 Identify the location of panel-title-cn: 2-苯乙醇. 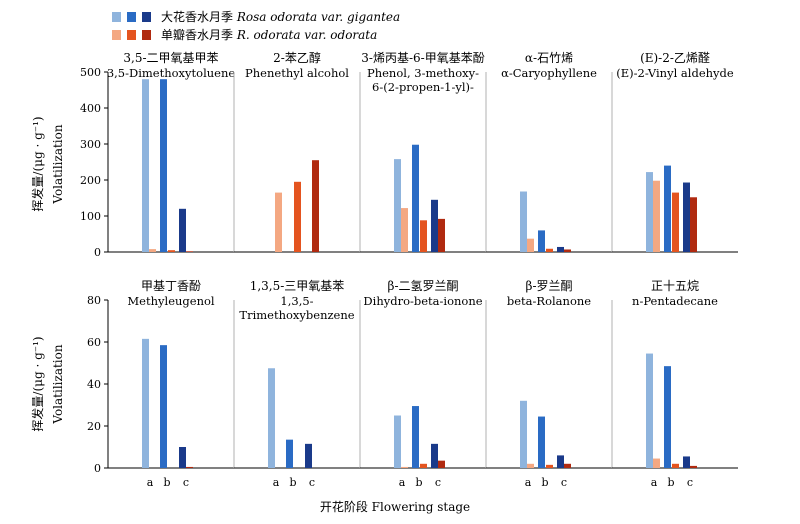
(297, 57).